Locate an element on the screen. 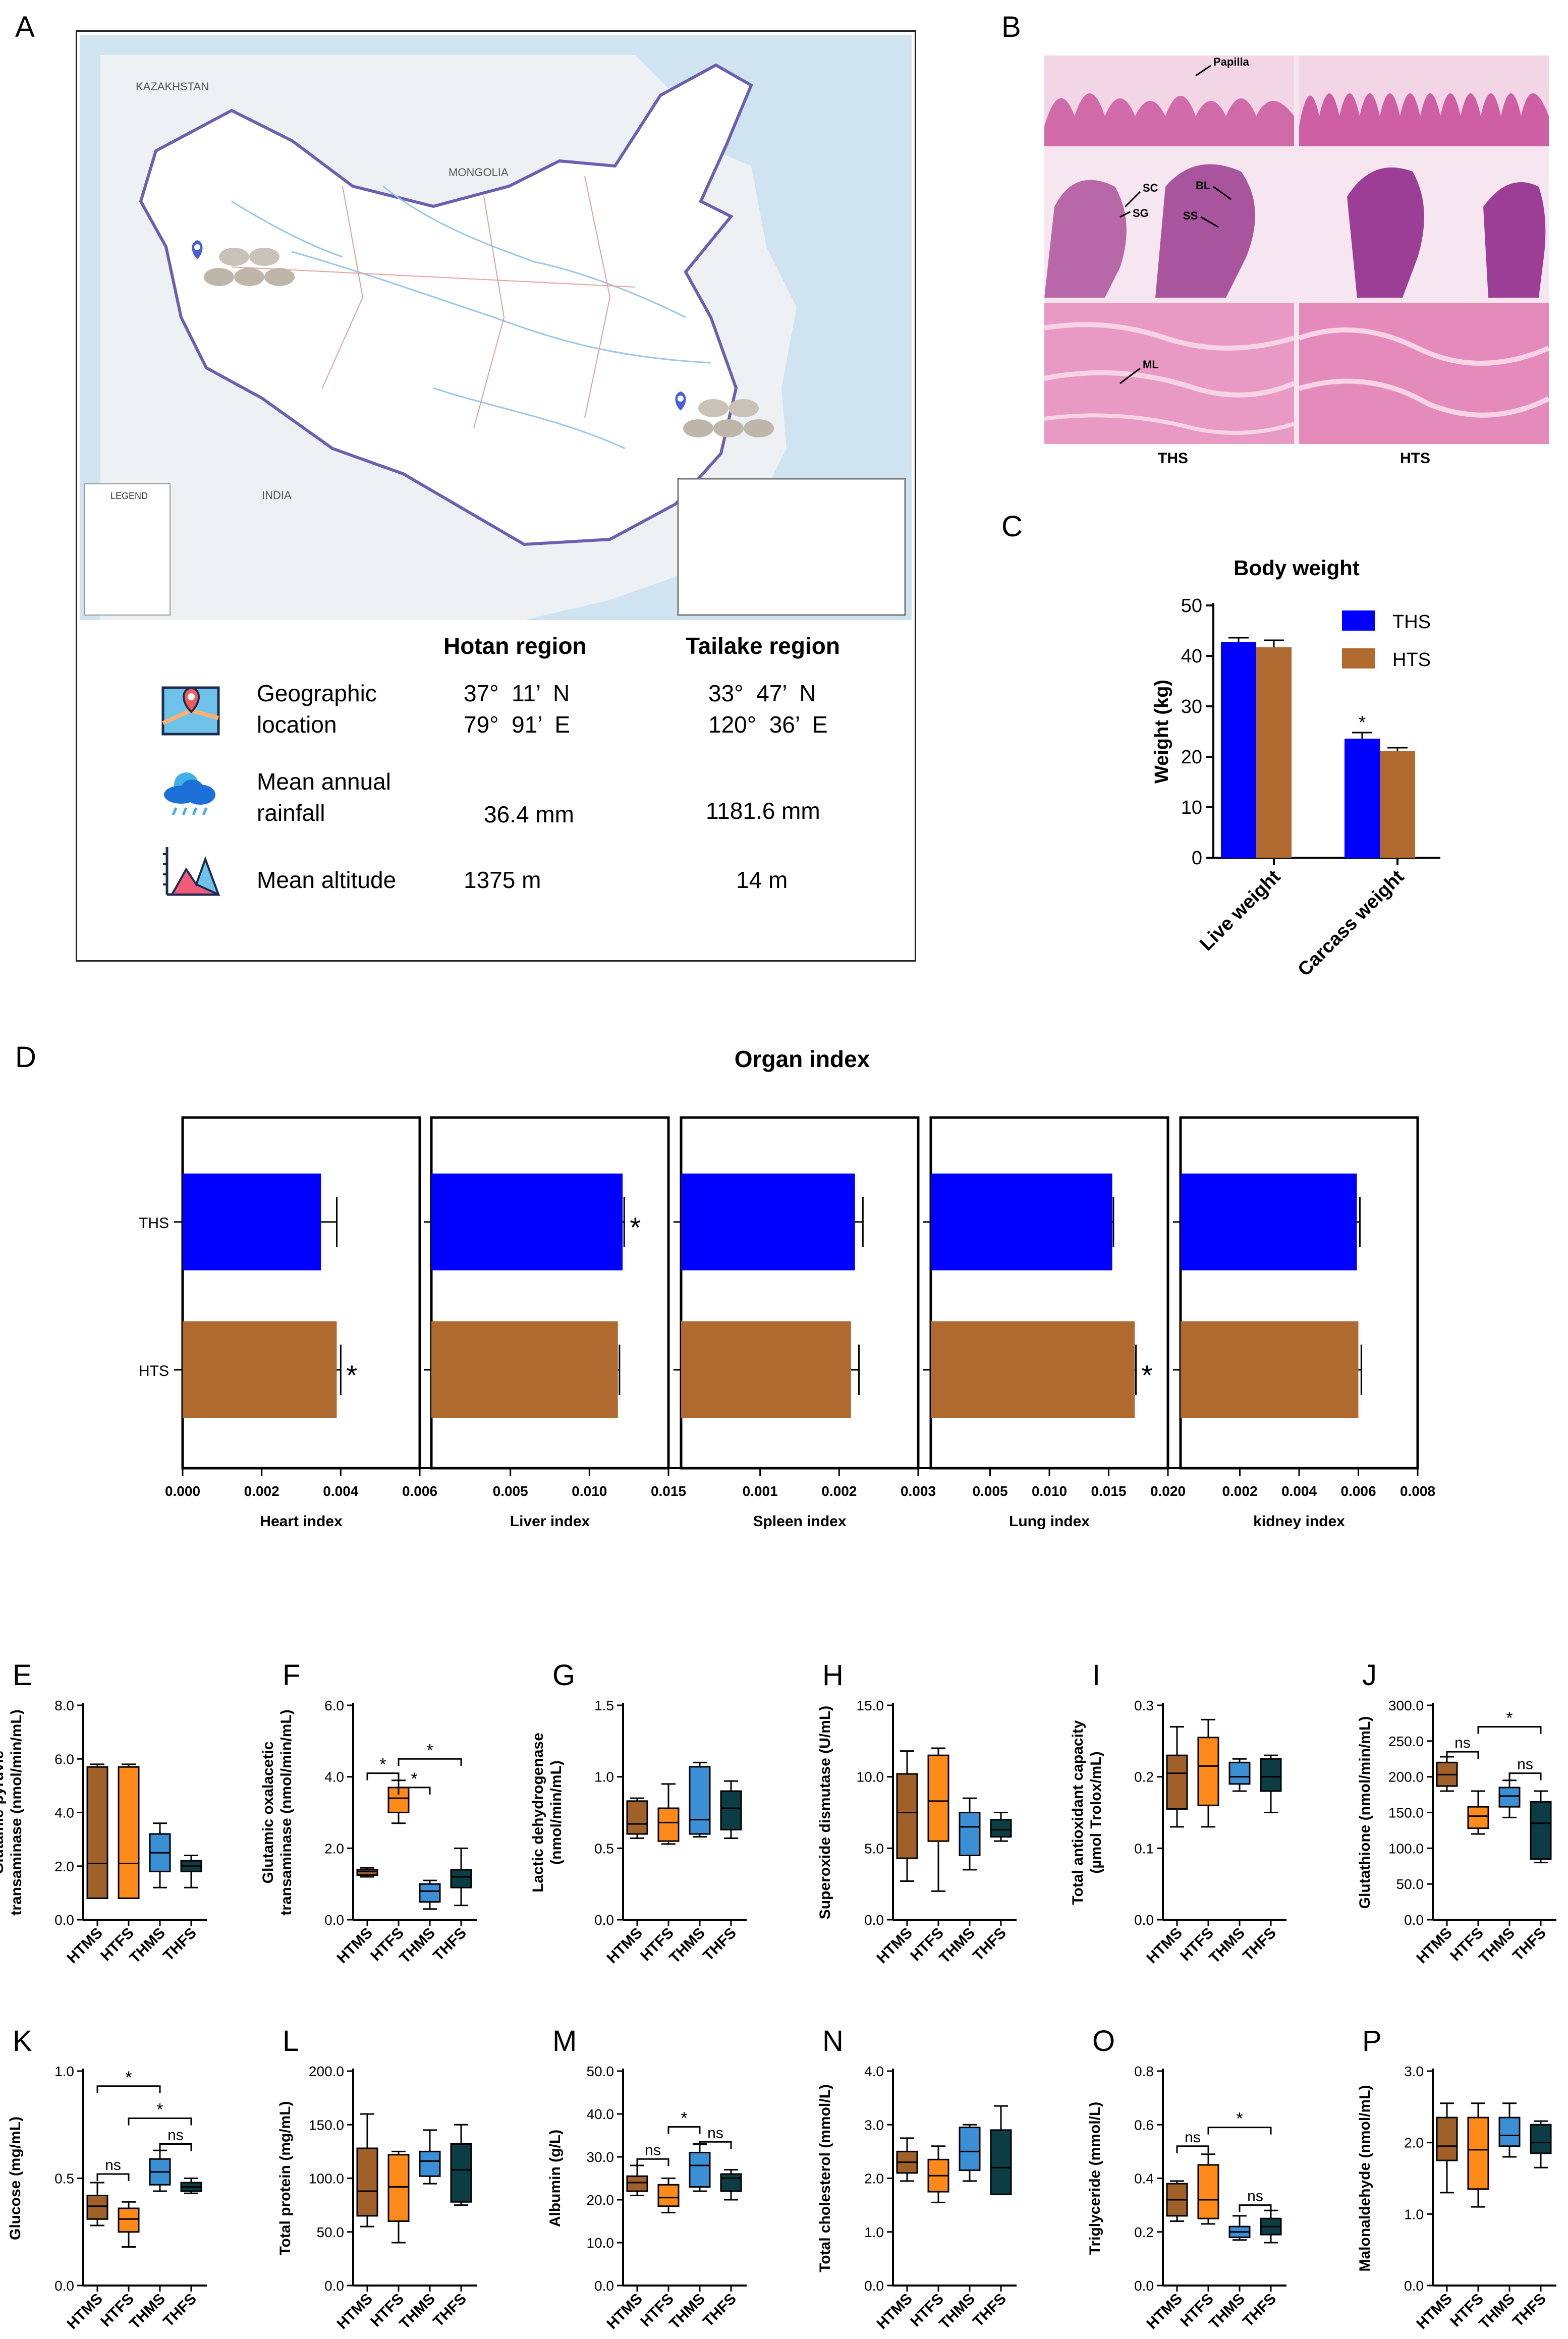 This screenshot has height=2339, width=1568. histo-muscle-hts is located at coordinates (1424, 373).